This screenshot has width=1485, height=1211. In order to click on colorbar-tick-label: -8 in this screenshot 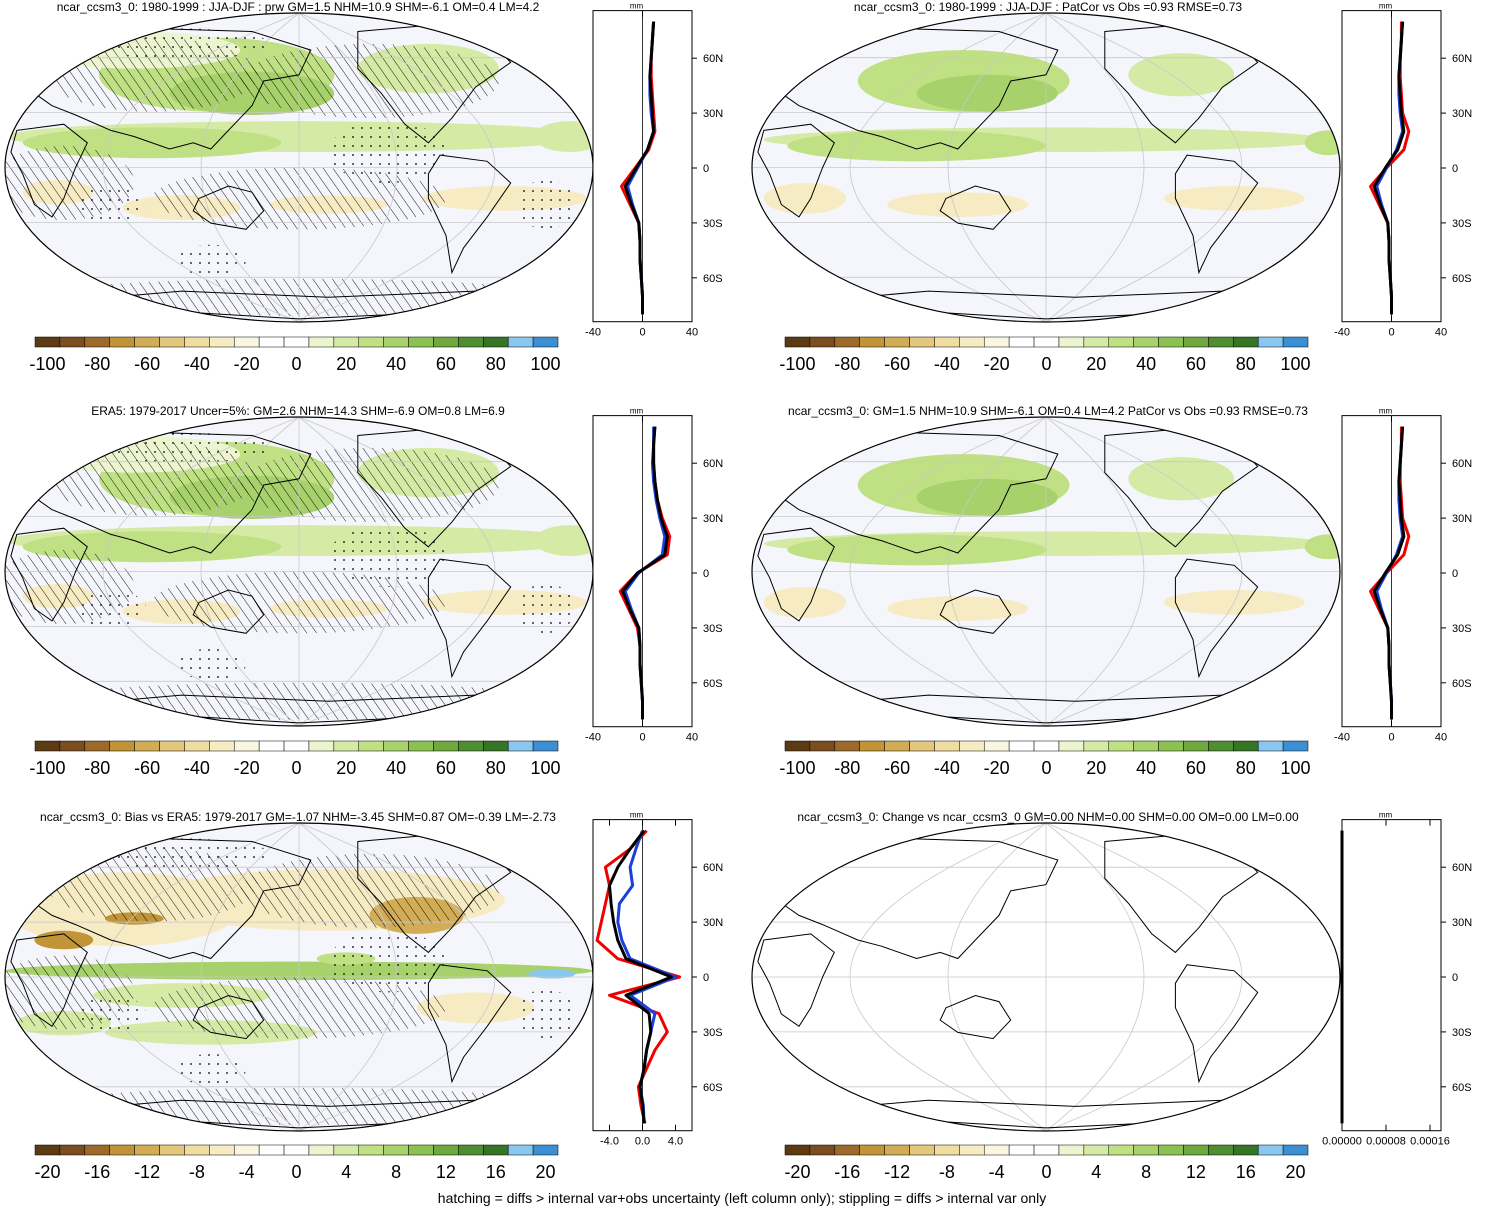, I will do `click(947, 1172)`.